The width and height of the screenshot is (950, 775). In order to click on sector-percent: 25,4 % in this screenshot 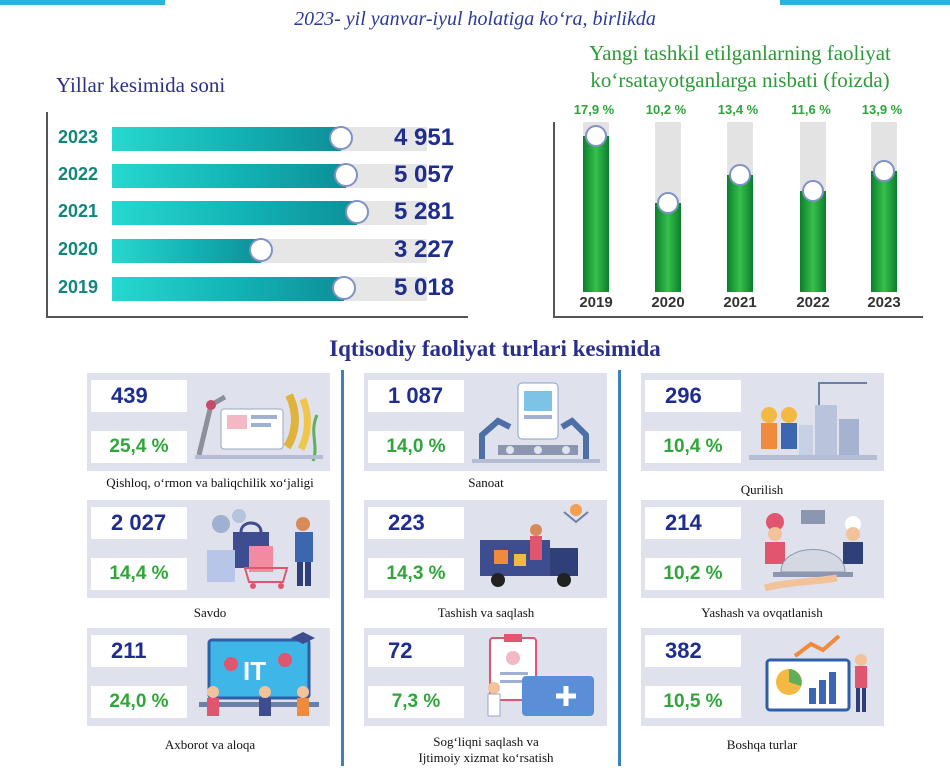, I will do `click(139, 447)`.